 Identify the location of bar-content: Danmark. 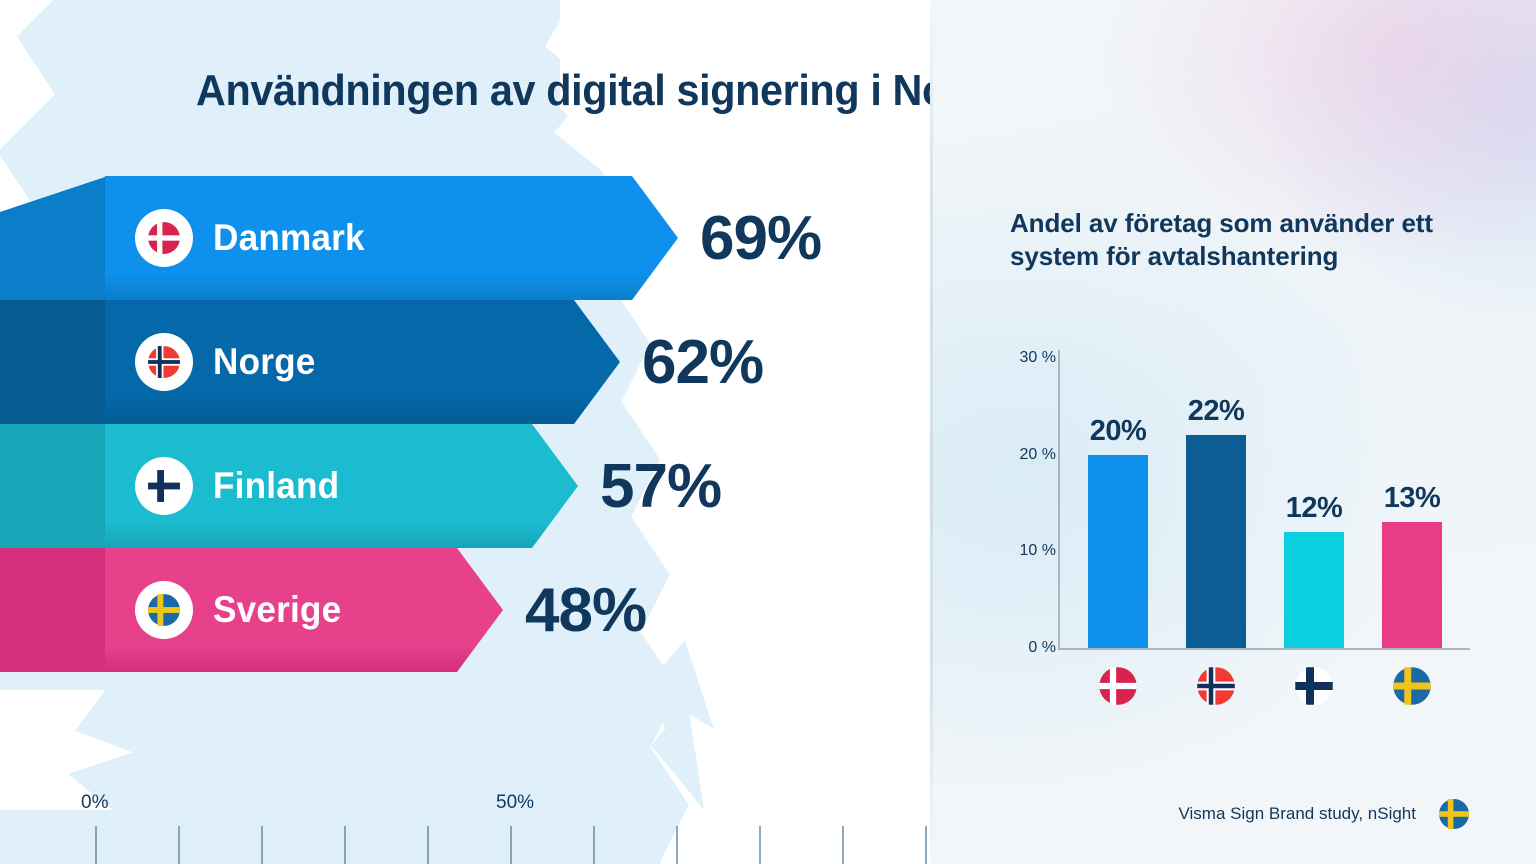
(239, 238).